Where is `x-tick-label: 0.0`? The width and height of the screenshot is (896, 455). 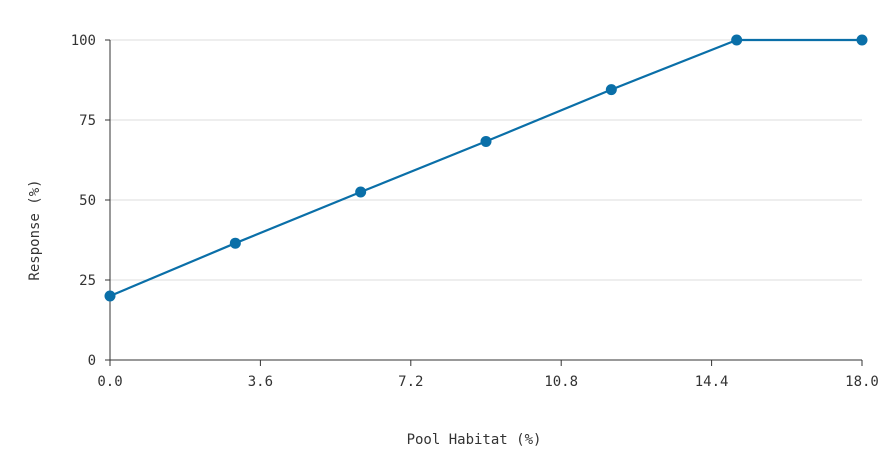
x-tick-label: 0.0 is located at coordinates (109, 382).